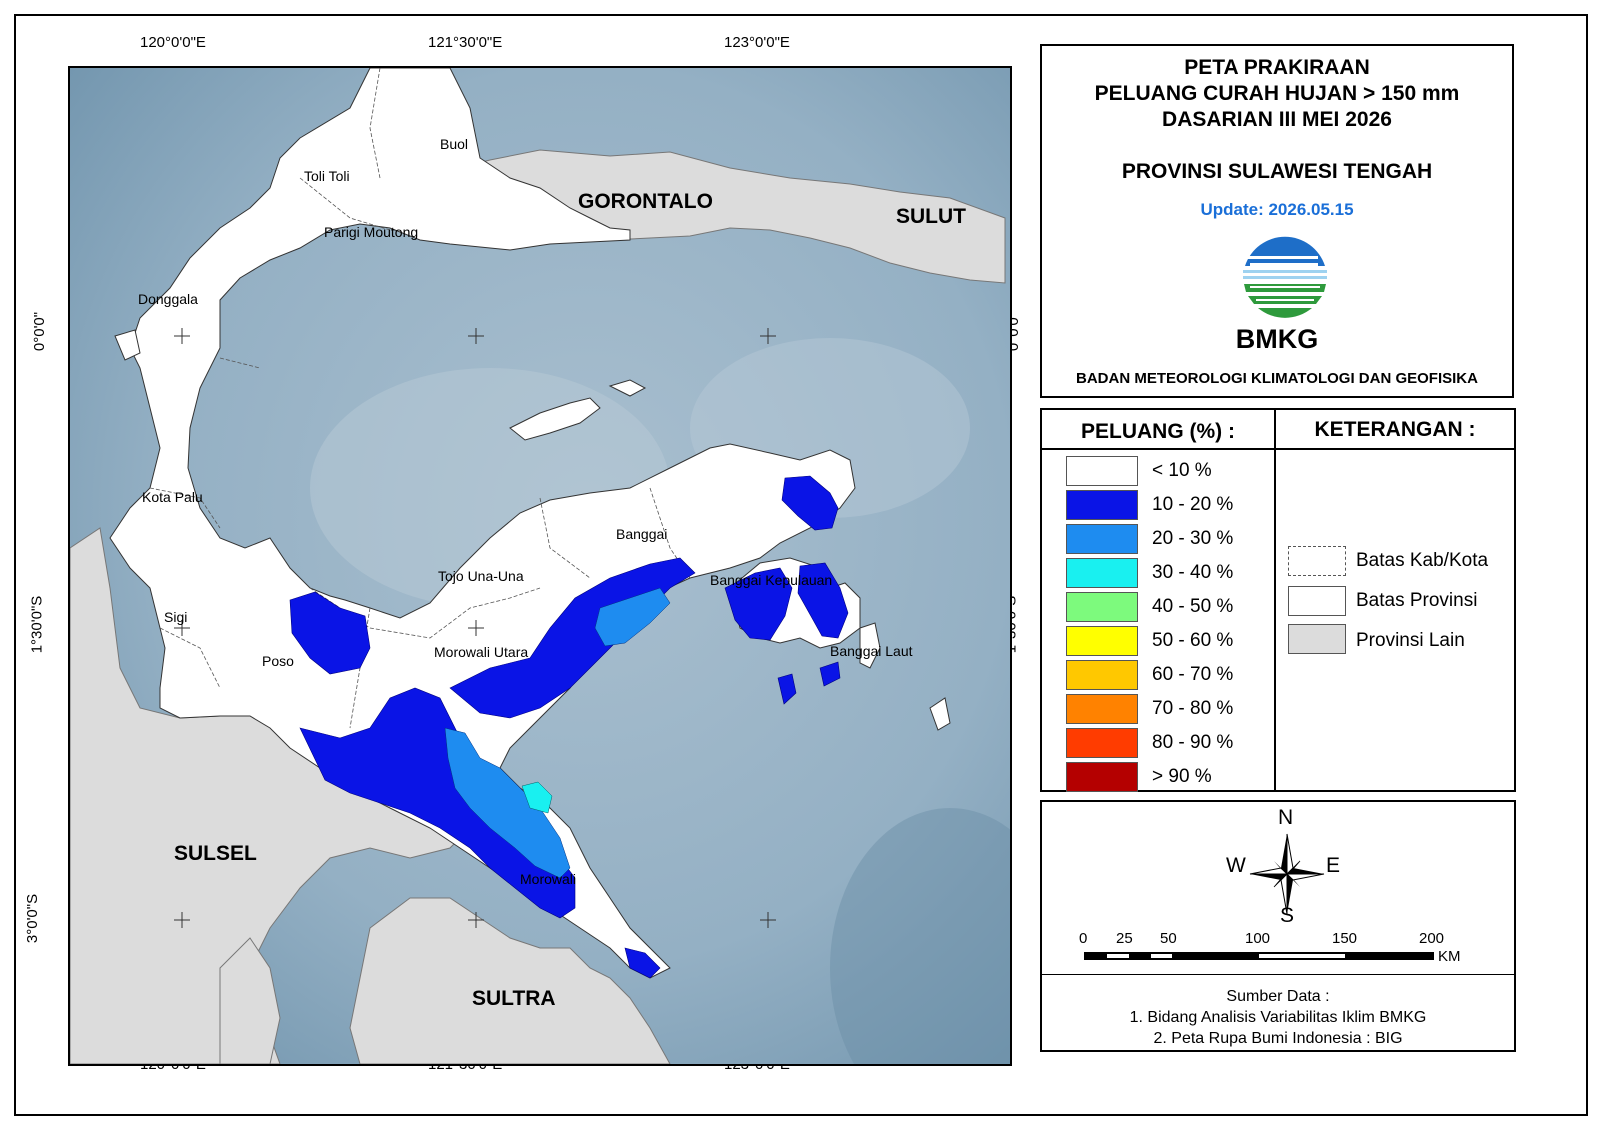  Describe the element at coordinates (1275, 601) in the screenshot. I see `legend-divider` at that location.